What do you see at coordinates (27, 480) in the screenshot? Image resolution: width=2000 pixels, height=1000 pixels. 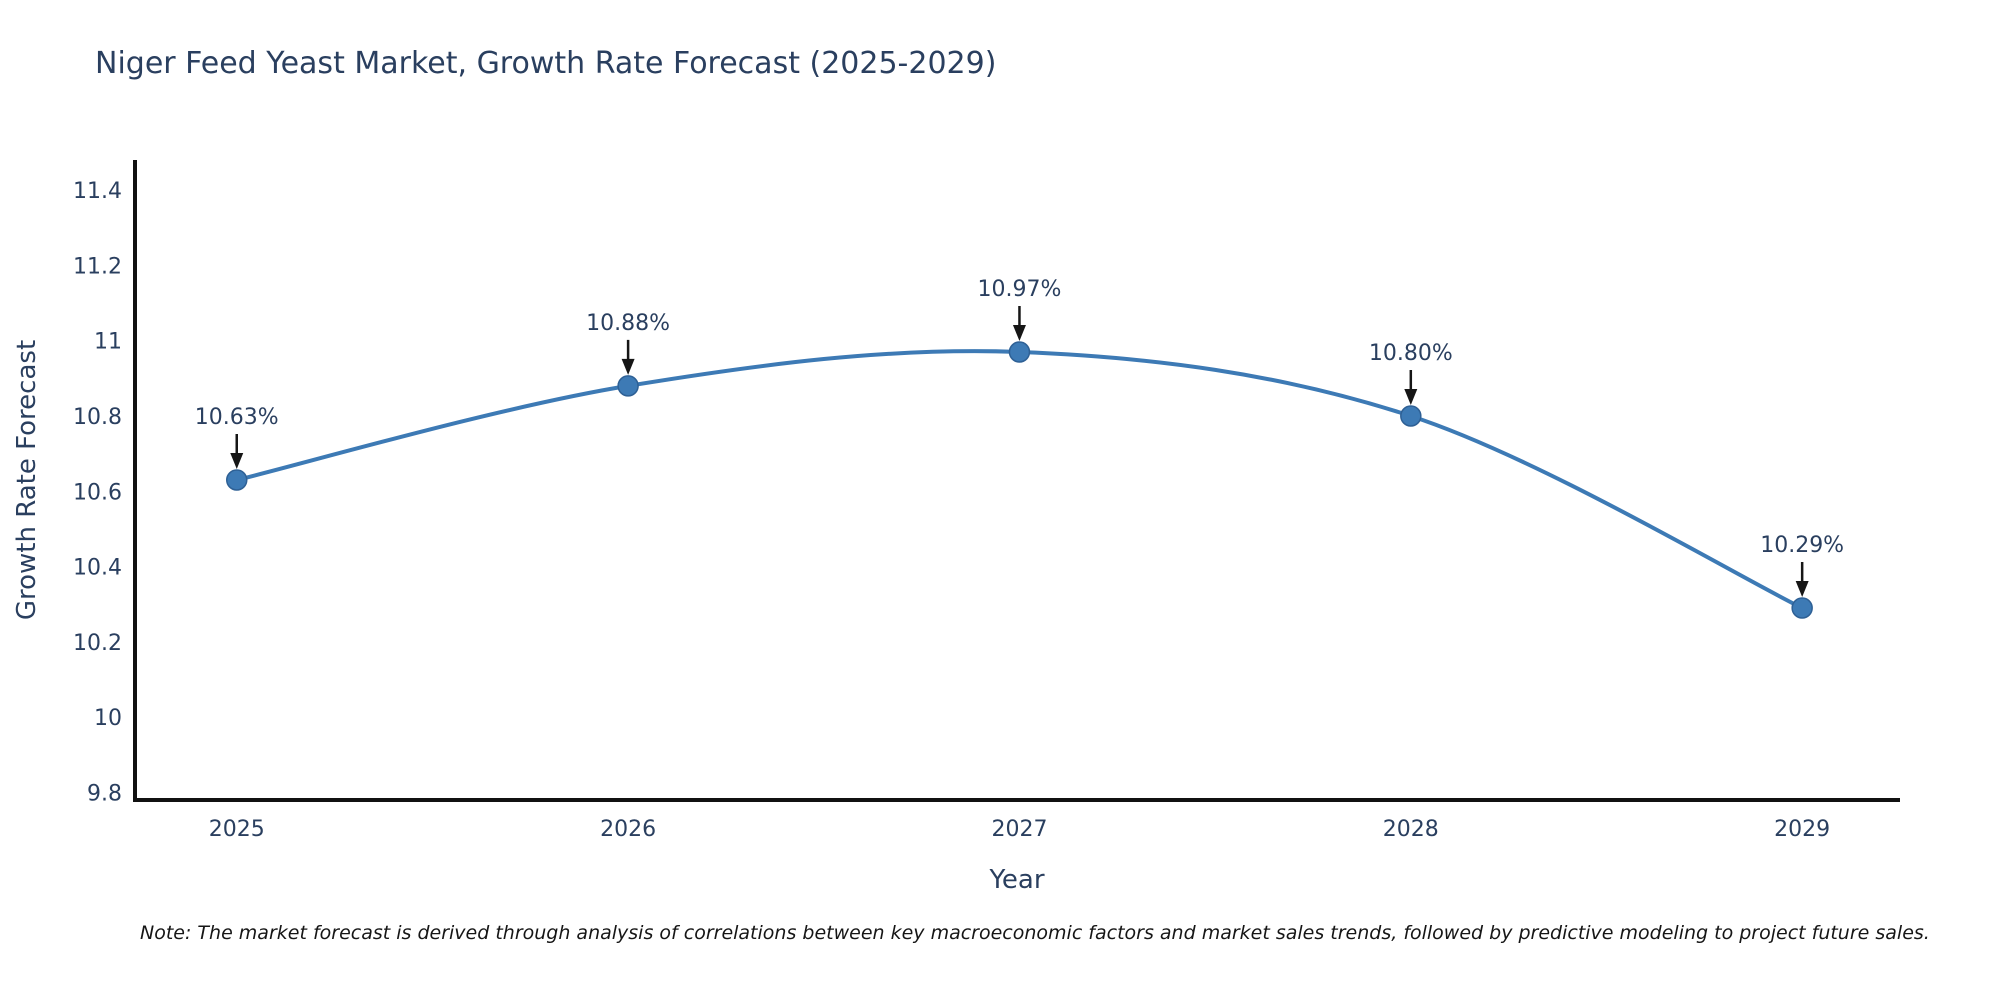 I see `y-axis-title: Growth Rate Forecast` at bounding box center [27, 480].